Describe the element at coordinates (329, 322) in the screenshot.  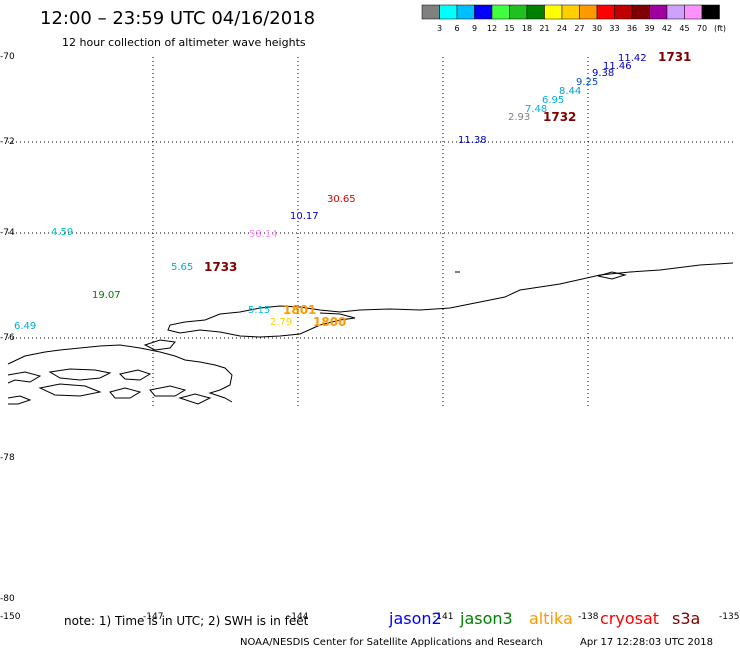
I see `time-label: 1800` at that location.